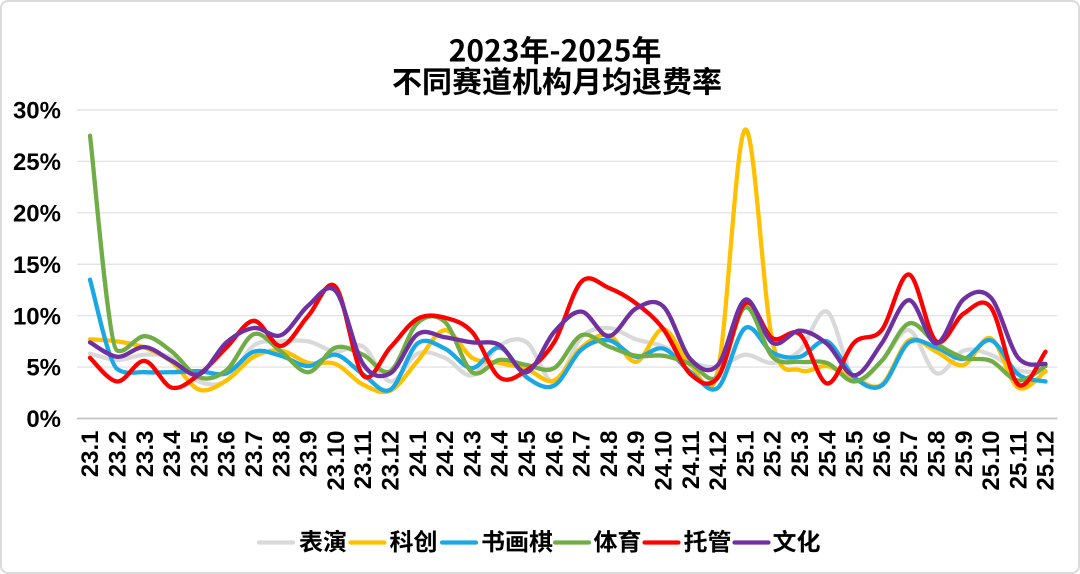 Image resolution: width=1080 pixels, height=574 pixels. I want to click on svg-text: 25.10, so click(991, 461).